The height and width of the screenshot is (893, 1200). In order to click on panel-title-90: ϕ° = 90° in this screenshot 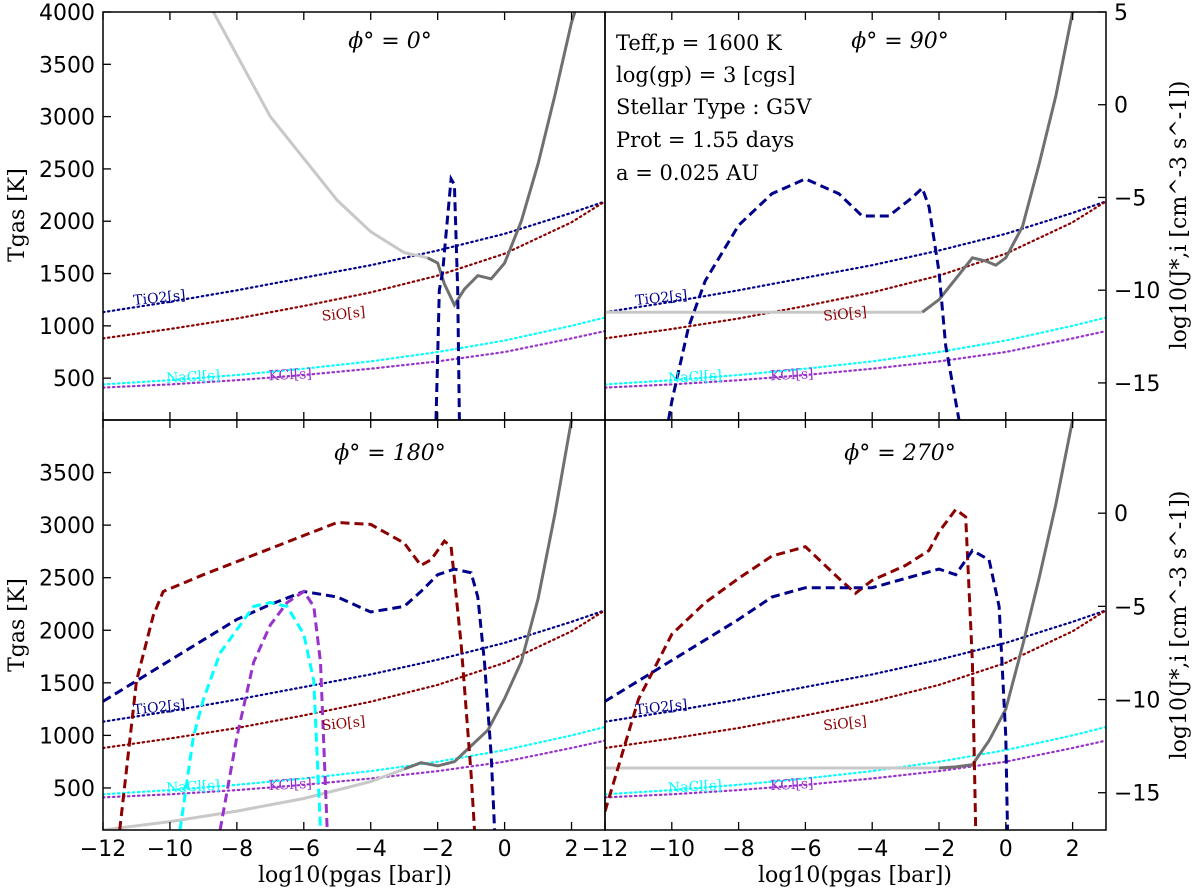, I will do `click(899, 41)`.